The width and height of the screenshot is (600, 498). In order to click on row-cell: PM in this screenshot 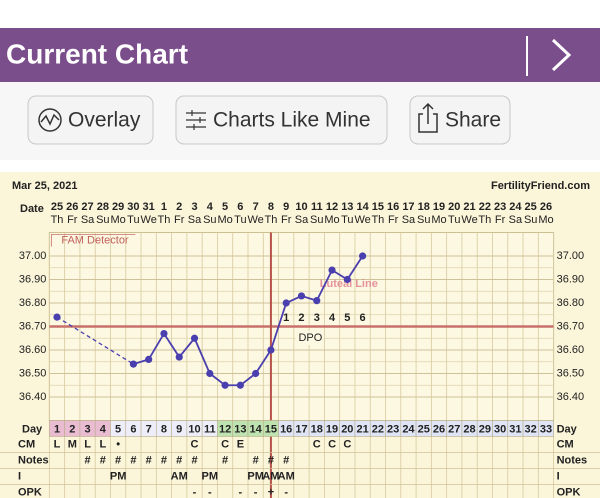, I will do `click(210, 476)`.